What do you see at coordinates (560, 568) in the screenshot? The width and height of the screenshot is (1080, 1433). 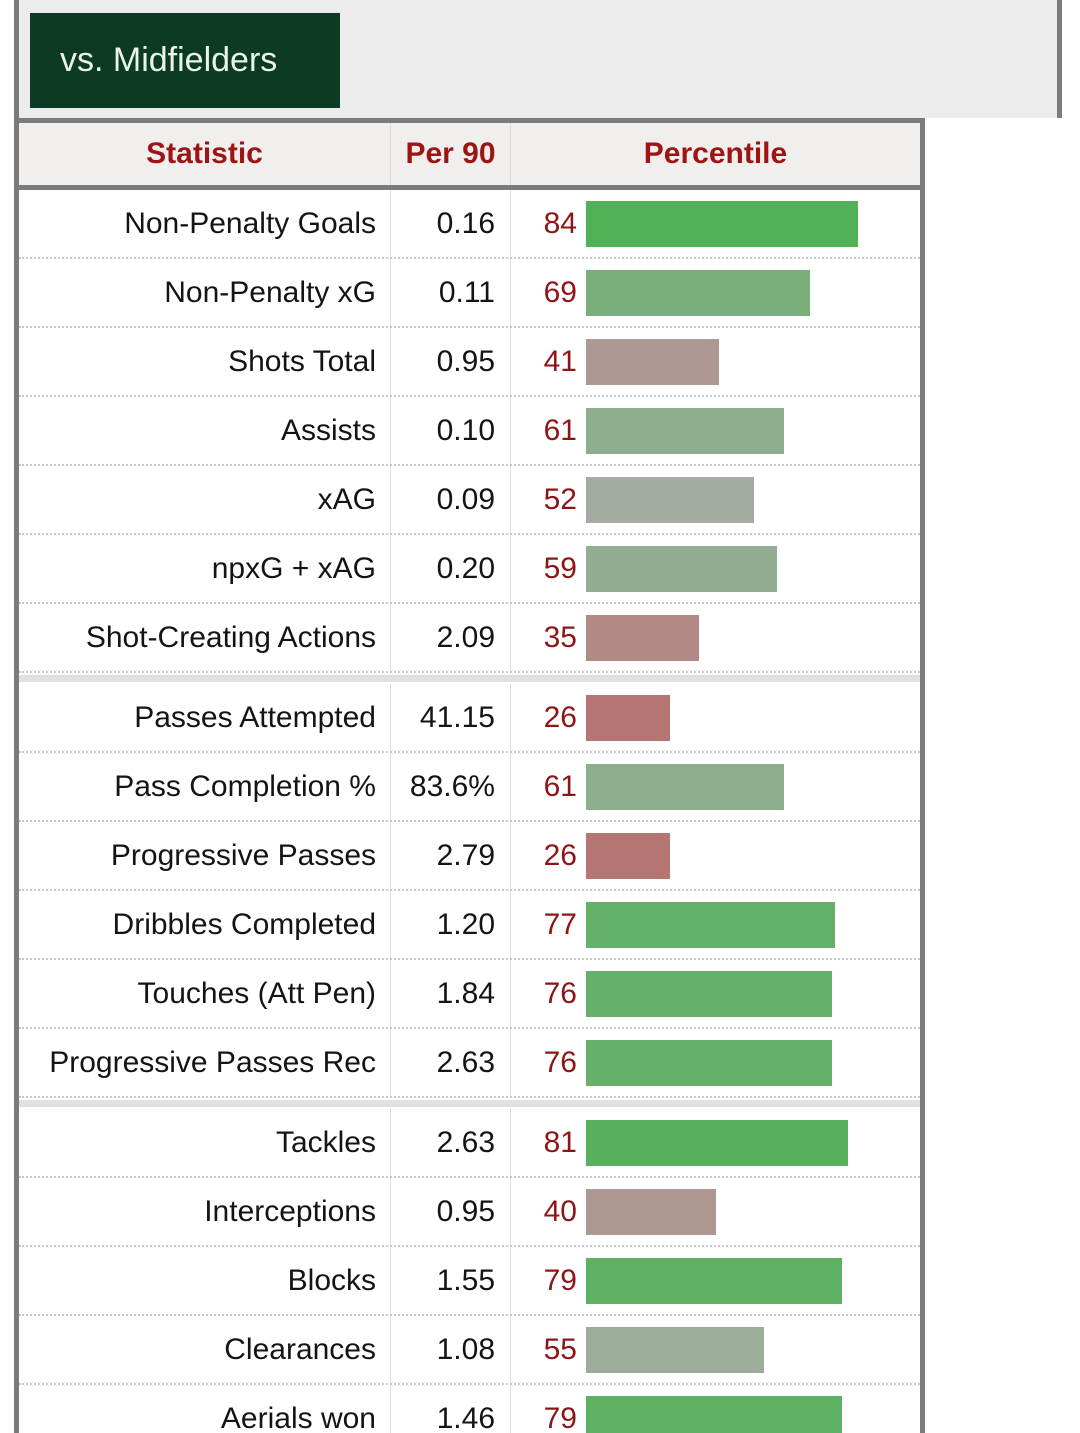 I see `percentile-number: 59` at bounding box center [560, 568].